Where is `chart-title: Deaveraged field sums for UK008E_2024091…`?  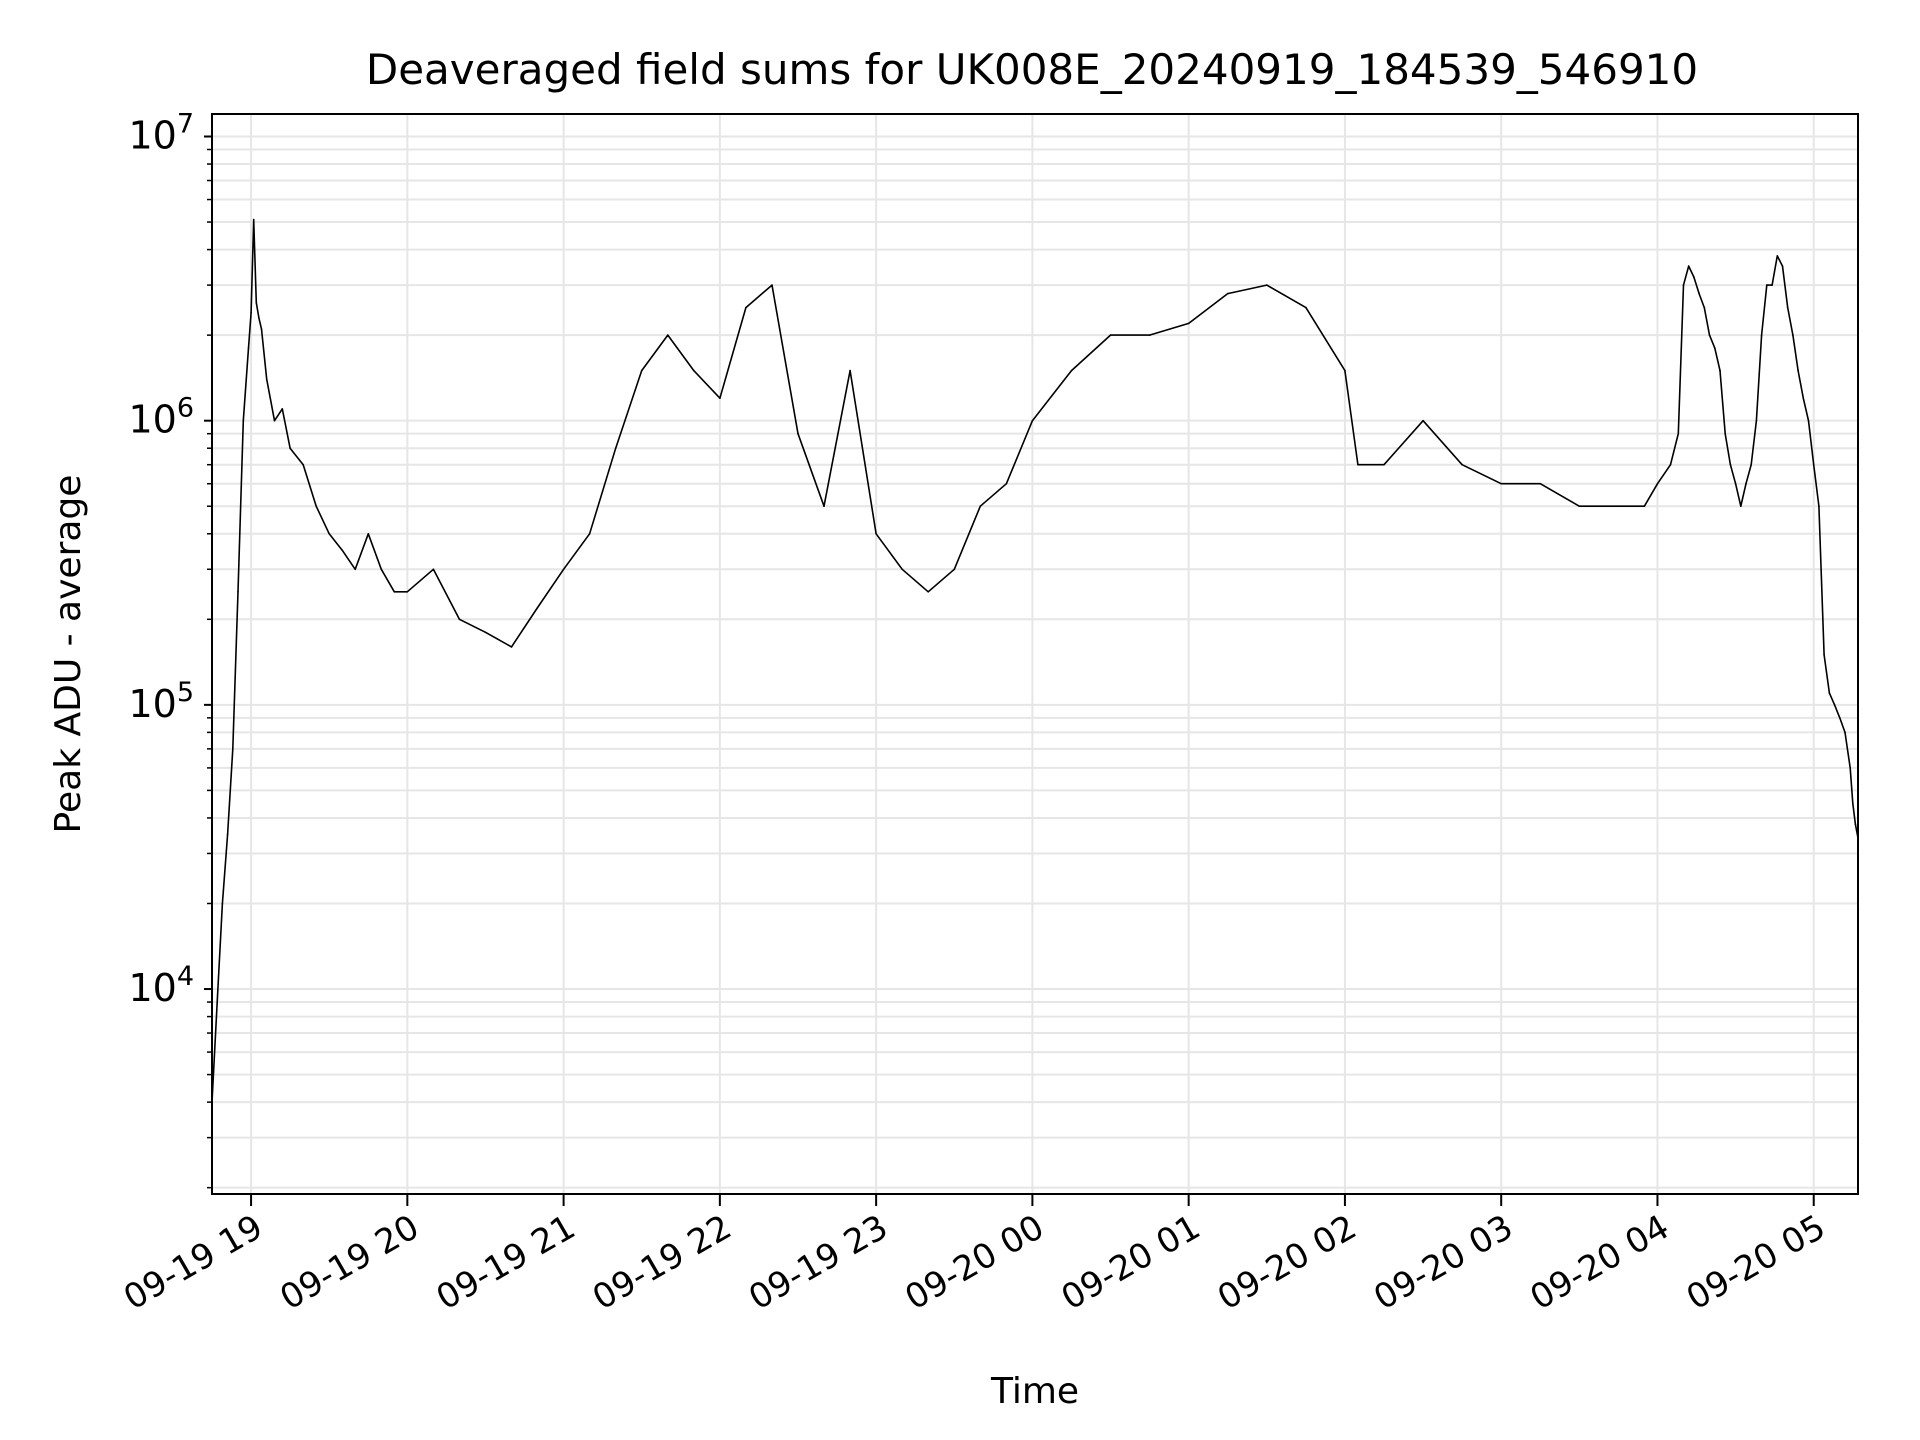
chart-title: Deaveraged field sums for UK008E_2024091… is located at coordinates (1032, 69).